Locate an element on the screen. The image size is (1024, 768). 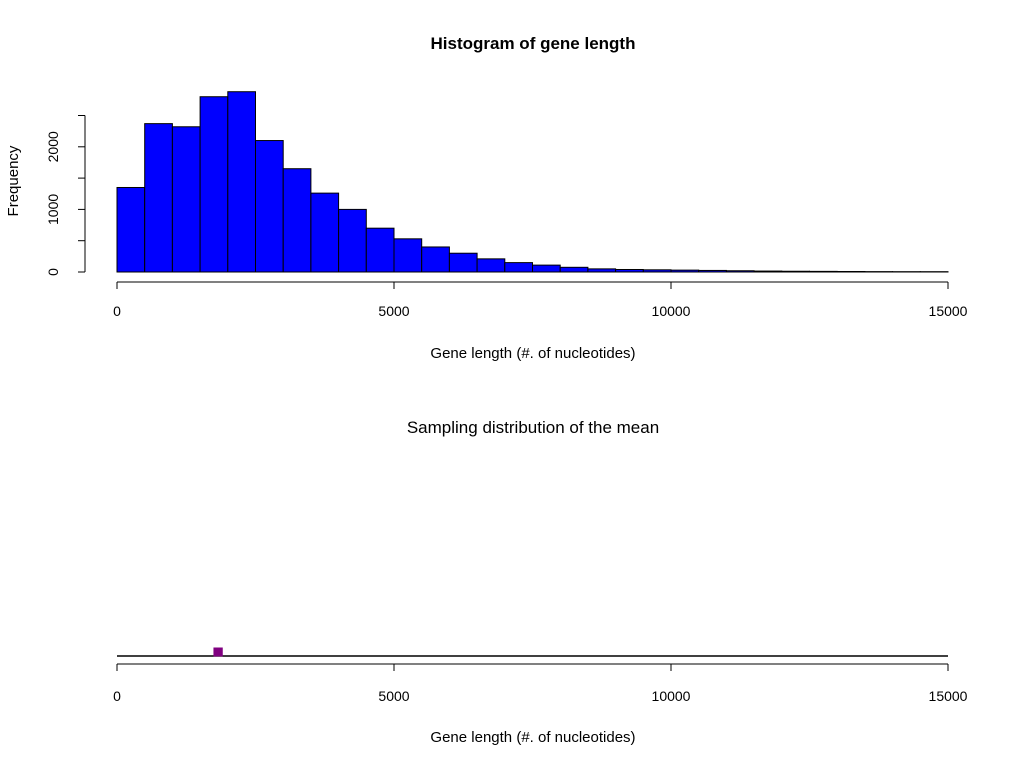
histogram-x-tick-label: 10000 is located at coordinates (671, 311).